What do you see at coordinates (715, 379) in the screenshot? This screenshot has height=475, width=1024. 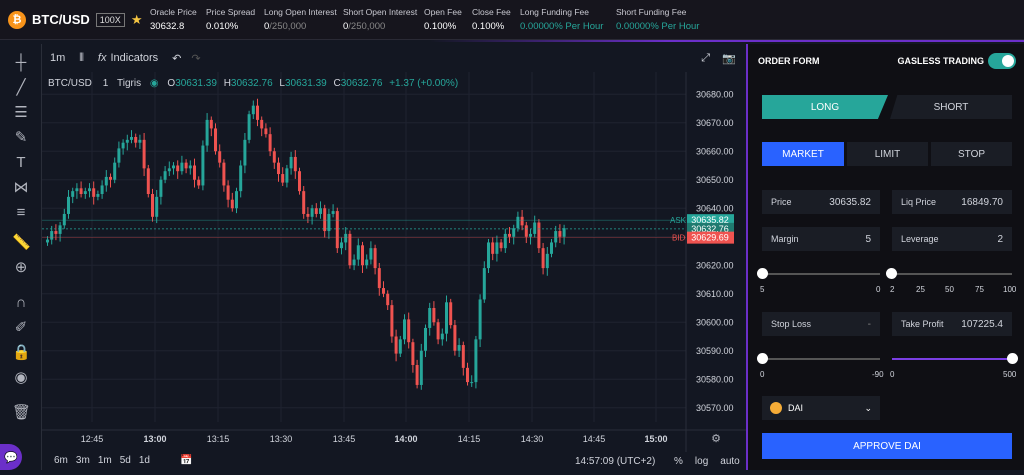 I see `y-tick-label: 30580.00` at bounding box center [715, 379].